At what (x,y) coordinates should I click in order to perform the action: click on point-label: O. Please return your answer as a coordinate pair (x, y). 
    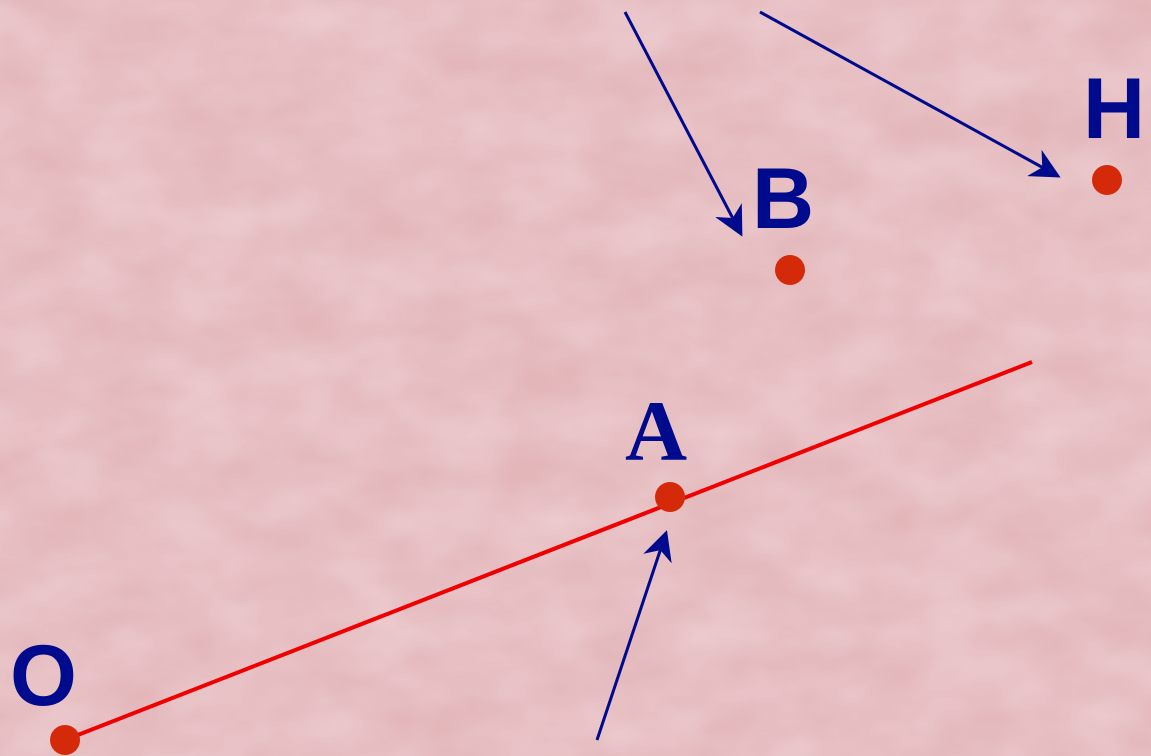
    Looking at the image, I should click on (43, 676).